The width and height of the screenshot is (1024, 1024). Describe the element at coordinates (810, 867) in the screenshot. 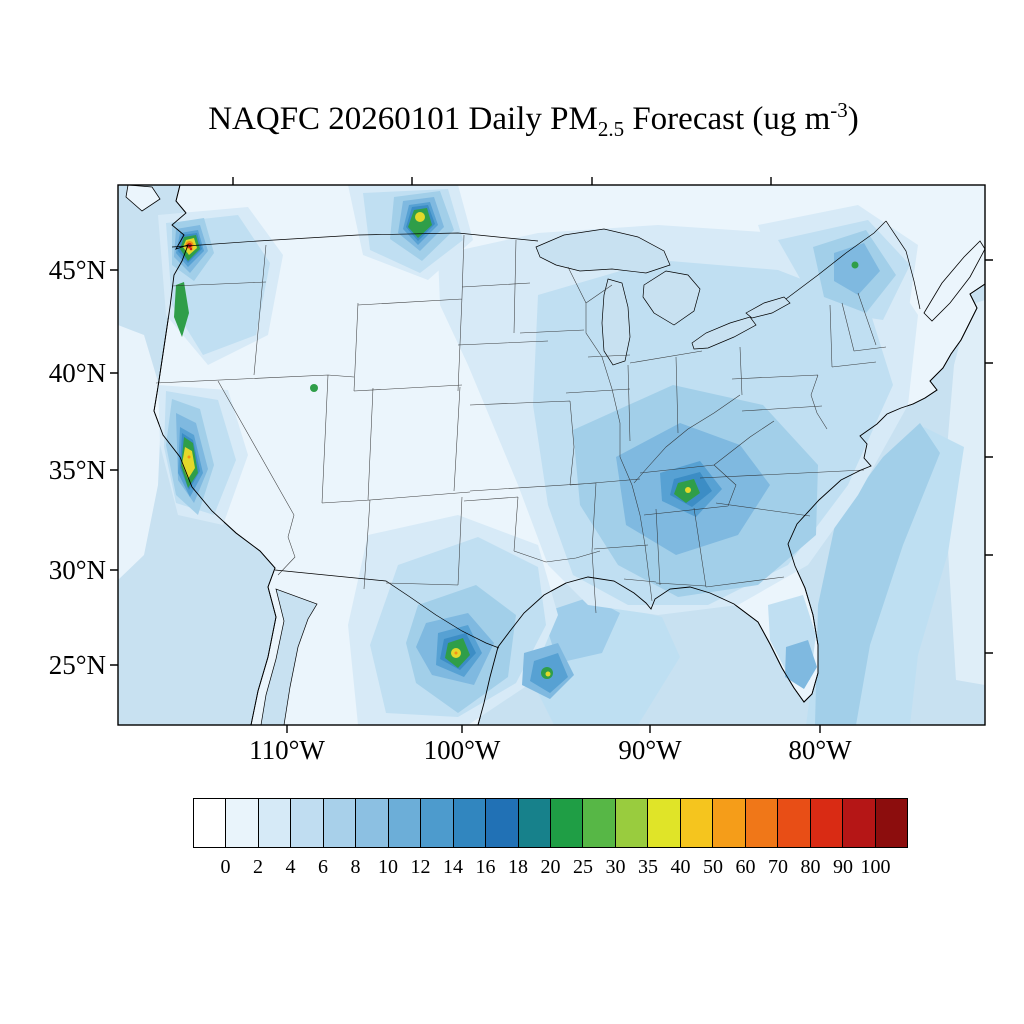

I see `colorbar-tick-label: 80` at that location.